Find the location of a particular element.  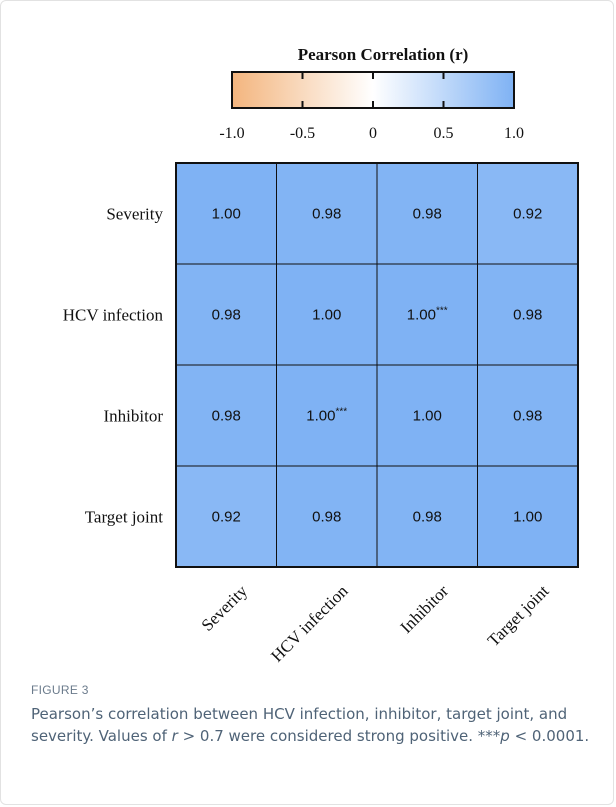

column-label: Inhibitor is located at coordinates (425, 609).